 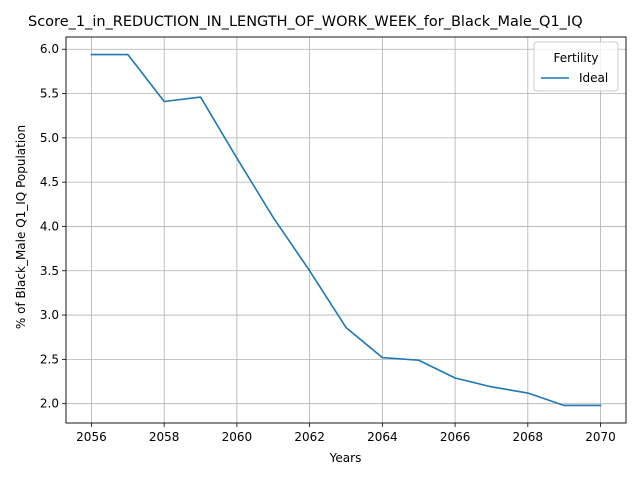 What do you see at coordinates (593, 78) in the screenshot?
I see `legend-label: Ideal` at bounding box center [593, 78].